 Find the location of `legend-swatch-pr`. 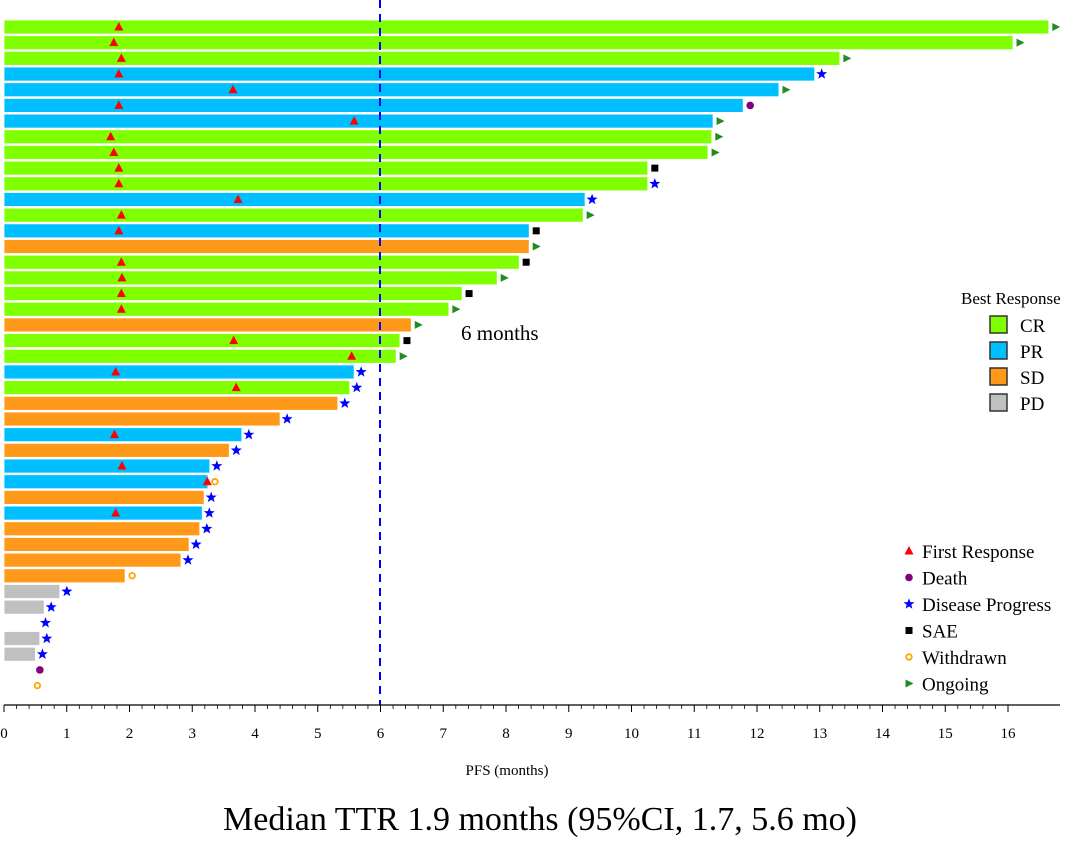

legend-swatch-pr is located at coordinates (998, 350).